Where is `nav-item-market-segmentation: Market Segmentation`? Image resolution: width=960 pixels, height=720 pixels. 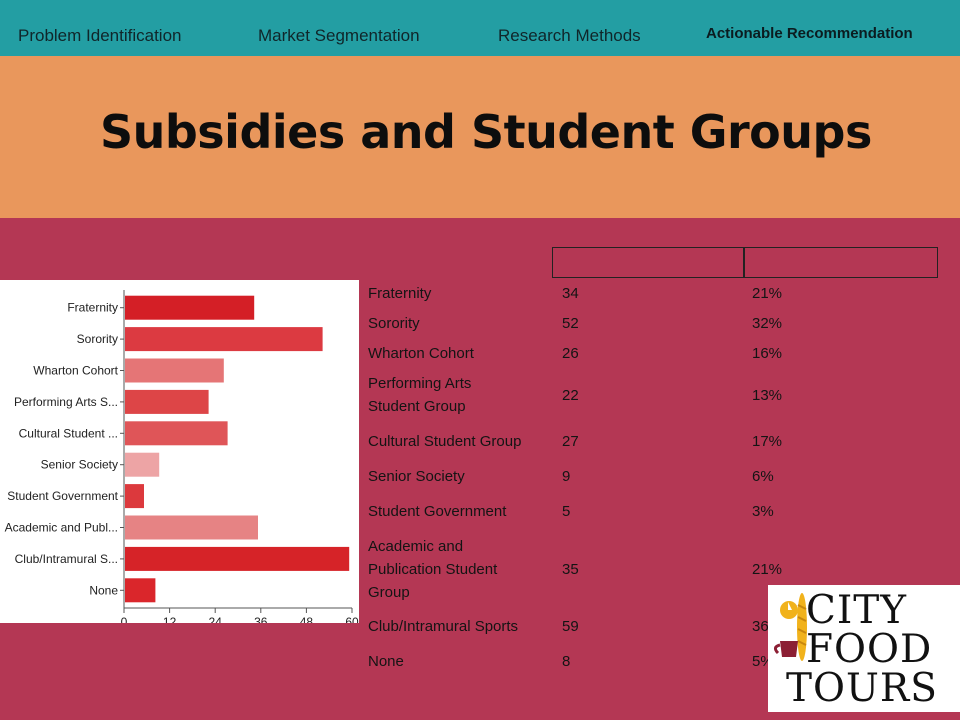 nav-item-market-segmentation: Market Segmentation is located at coordinates (339, 35).